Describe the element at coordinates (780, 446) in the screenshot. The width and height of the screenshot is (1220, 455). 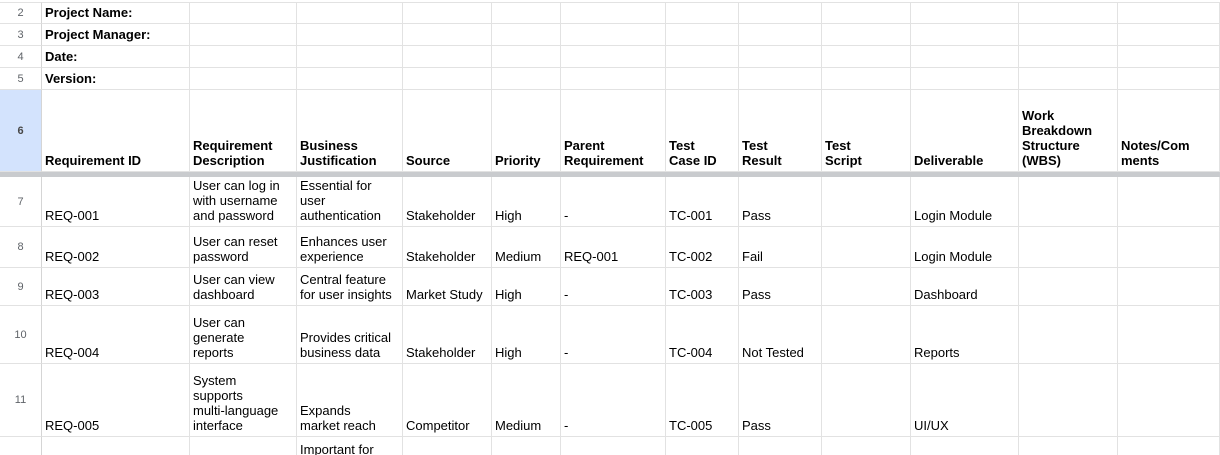
I see `cell-r12-c7` at that location.